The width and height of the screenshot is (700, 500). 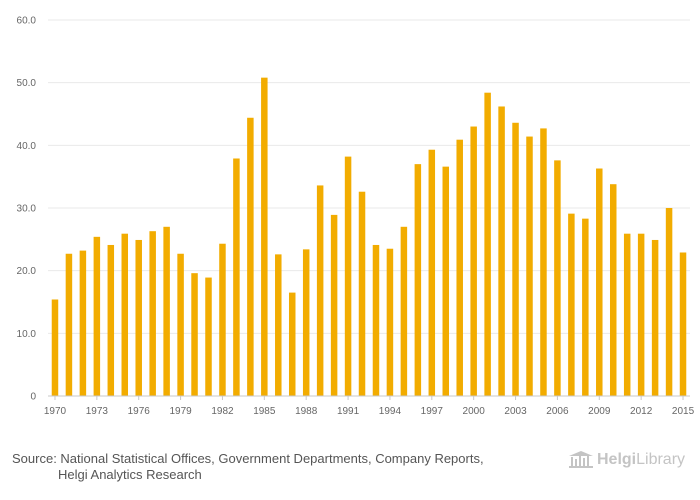 I want to click on y-tick-label: 20.0, so click(x=27, y=271).